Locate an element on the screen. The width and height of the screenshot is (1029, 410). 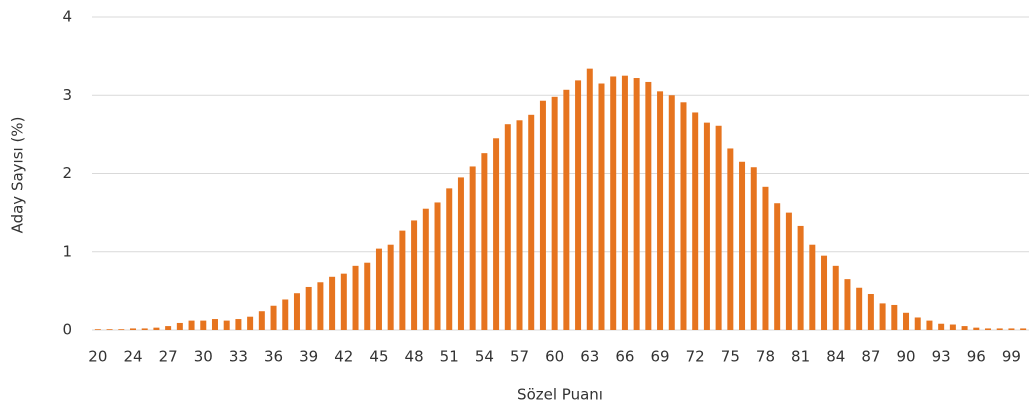
x-tick-label: 45 is located at coordinates (378, 357).